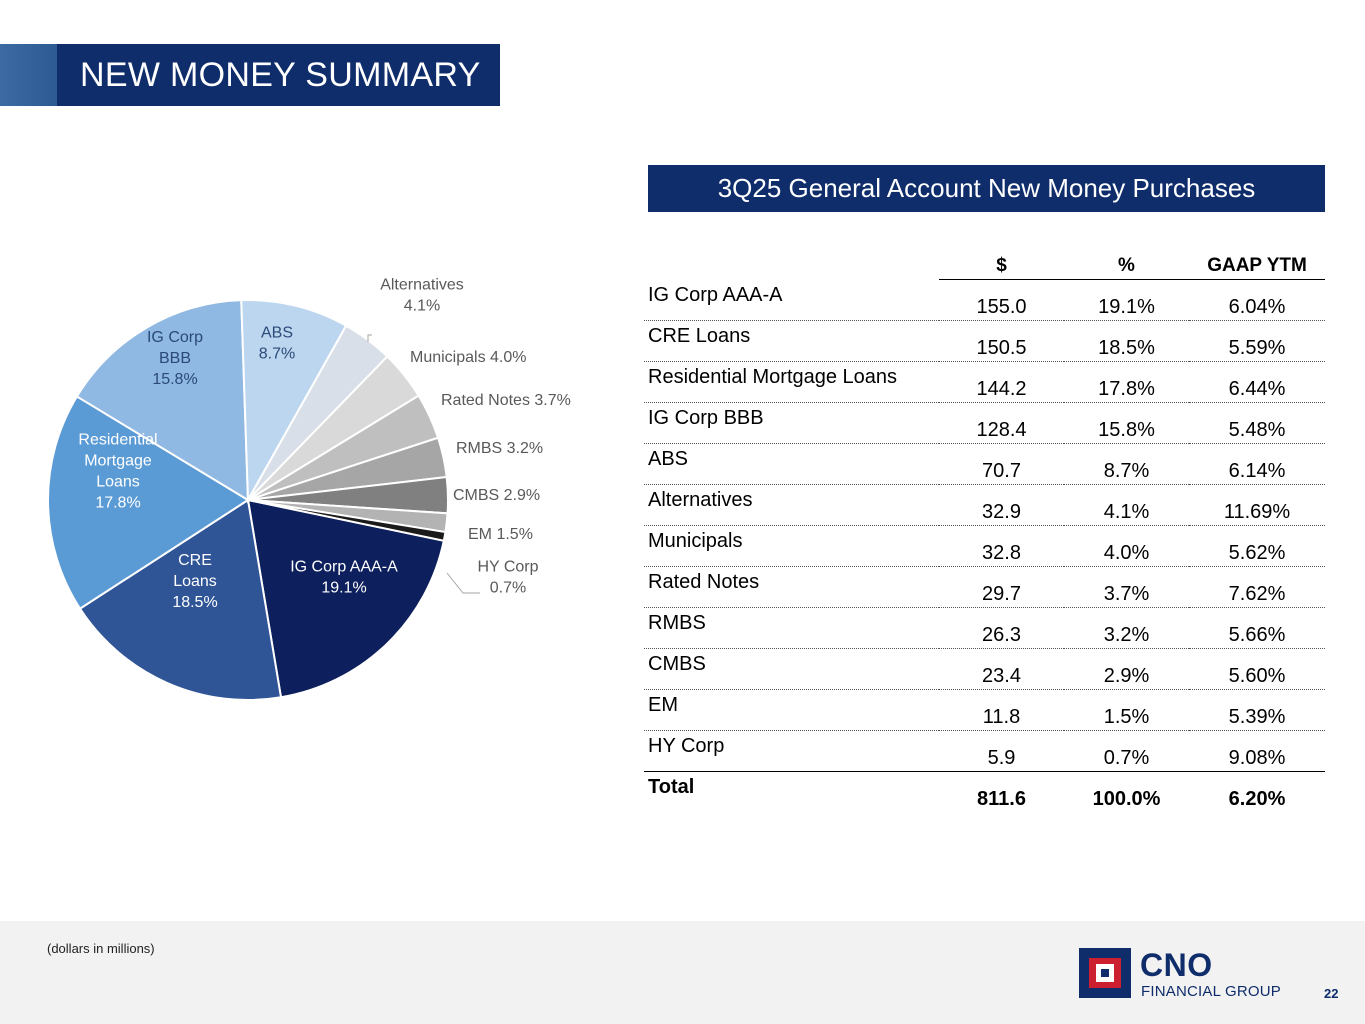 The height and width of the screenshot is (1024, 1365). What do you see at coordinates (344, 578) in the screenshot?
I see `pie-label-ig-corp-aaa-a: IG Corp AAA-A 19.1%` at bounding box center [344, 578].